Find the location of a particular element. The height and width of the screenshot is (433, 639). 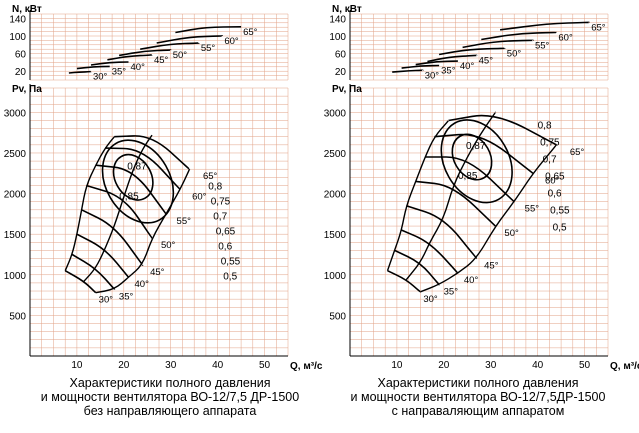

chart2-power-curve-label: 65° is located at coordinates (598, 27).